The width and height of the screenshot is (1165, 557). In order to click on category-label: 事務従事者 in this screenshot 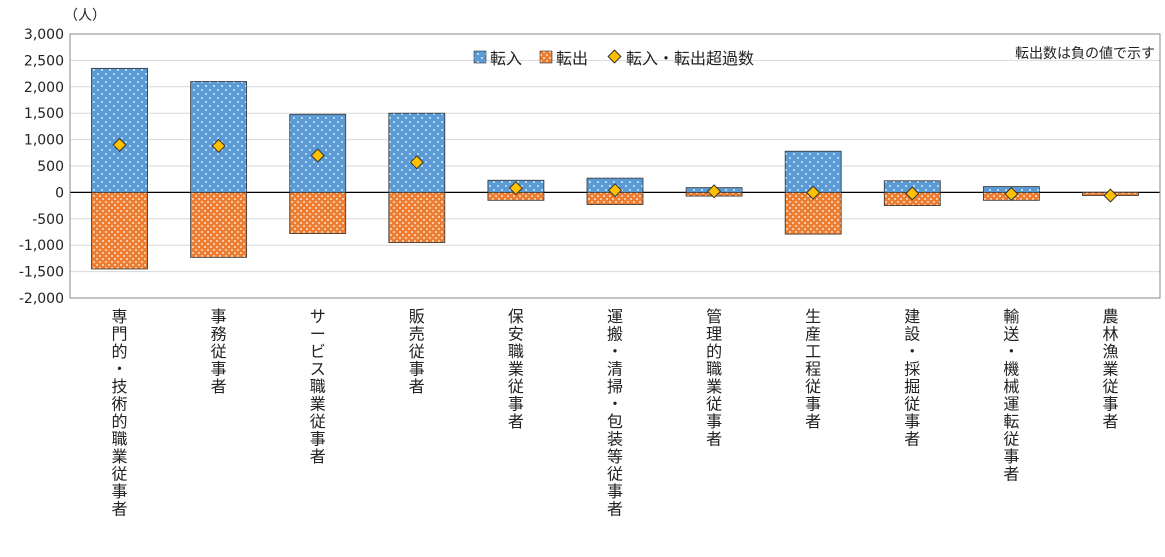, I will do `click(219, 351)`.